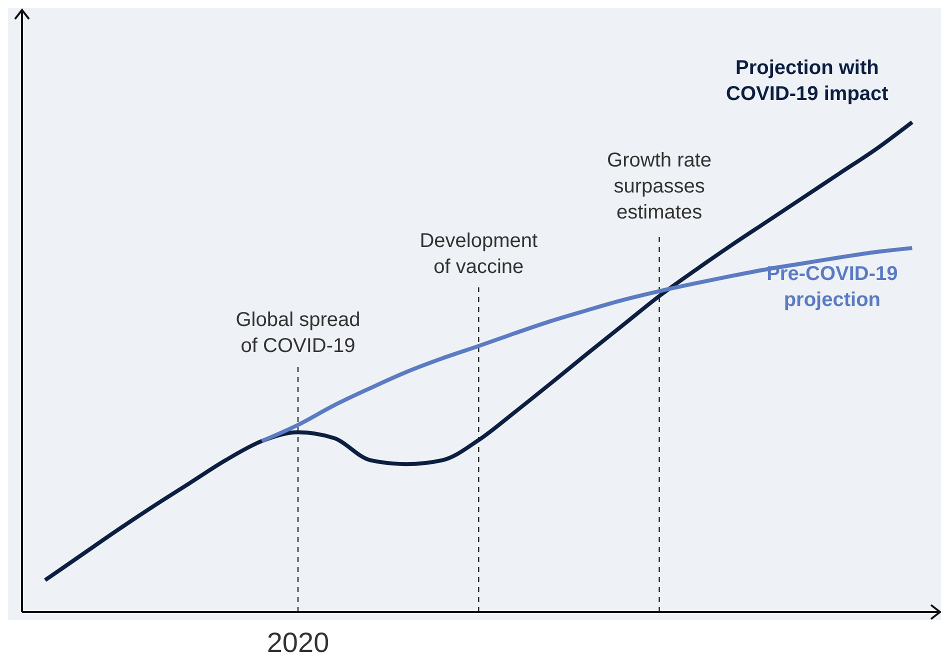 This screenshot has height=663, width=949. What do you see at coordinates (298, 333) in the screenshot?
I see `annotation: Global spread of COVID-19` at bounding box center [298, 333].